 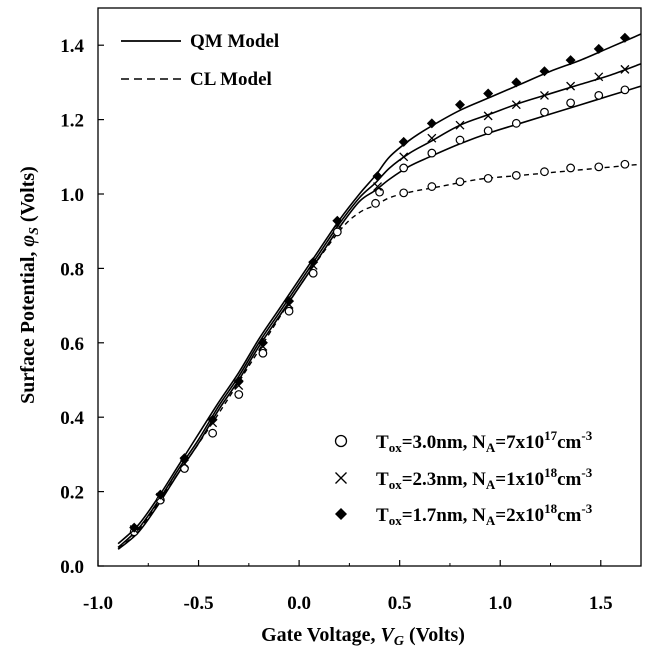 I want to click on x-tick-label: -0.5, so click(x=199, y=603).